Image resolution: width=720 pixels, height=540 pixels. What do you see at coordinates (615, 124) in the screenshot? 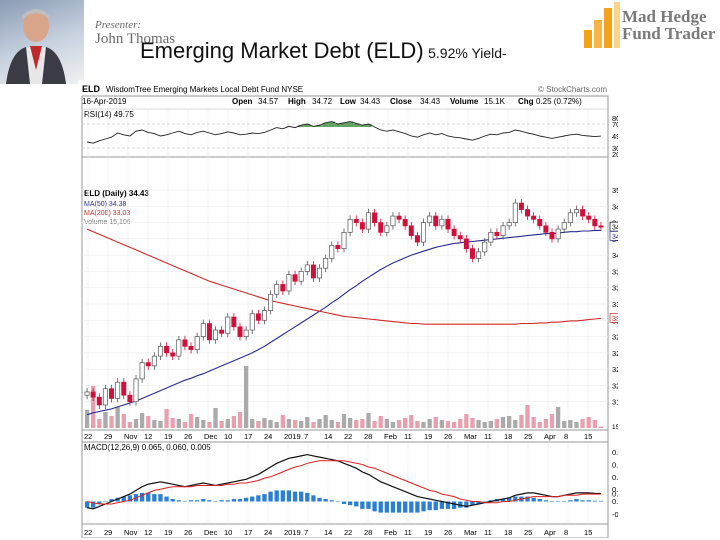
I see `rsi-tick-label: 70` at bounding box center [615, 124].